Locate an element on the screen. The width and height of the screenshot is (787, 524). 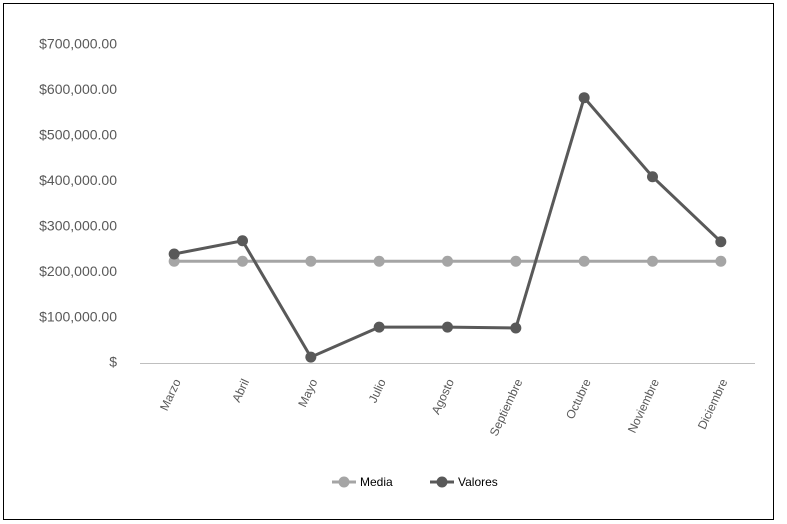
legend-label: Valores is located at coordinates (478, 482).